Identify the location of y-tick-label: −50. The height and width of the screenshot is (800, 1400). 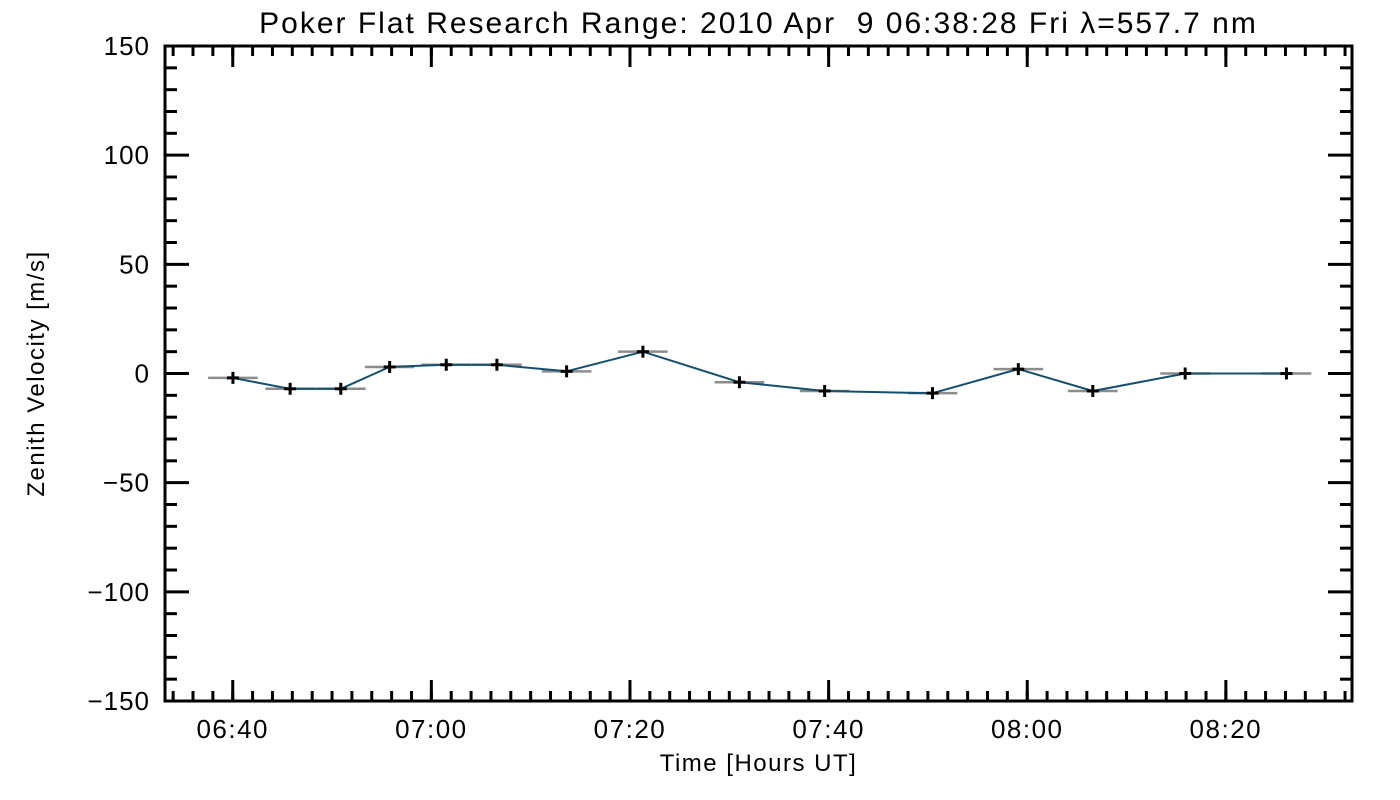
(126, 483).